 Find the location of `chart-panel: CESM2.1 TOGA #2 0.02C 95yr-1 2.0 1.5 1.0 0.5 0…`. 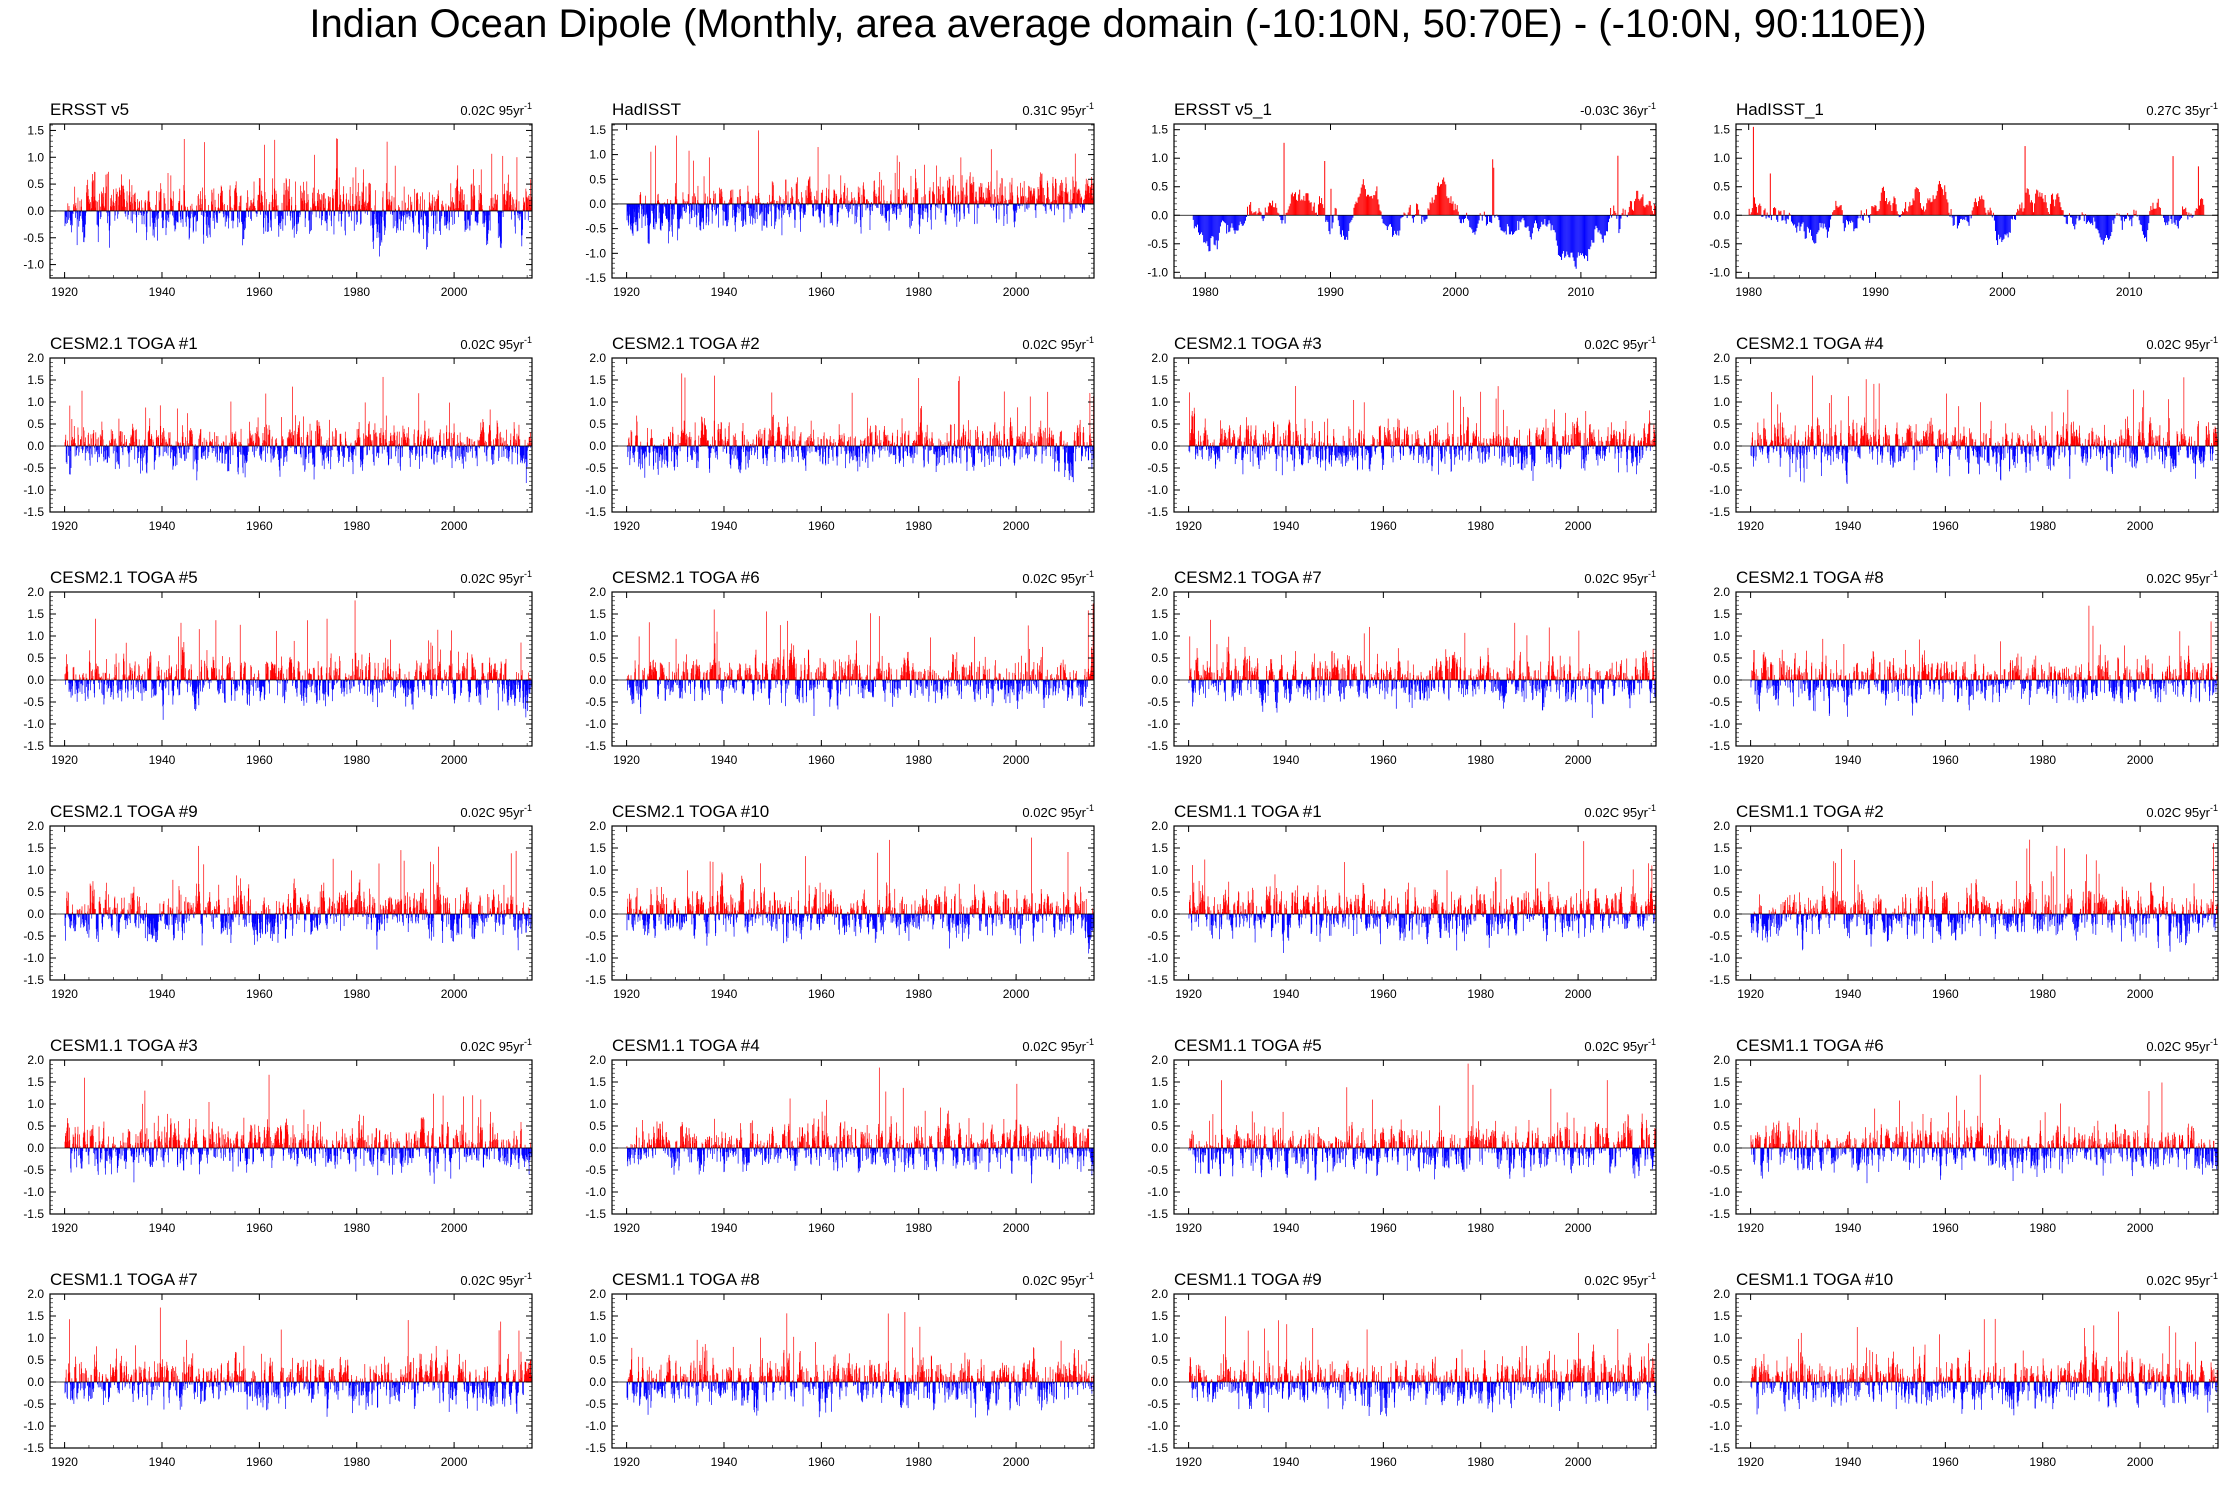

chart-panel: CESM2.1 TOGA #2 0.02C 95yr-1 2.0 1.5 1.0 0.5 0… is located at coordinates (841, 431).